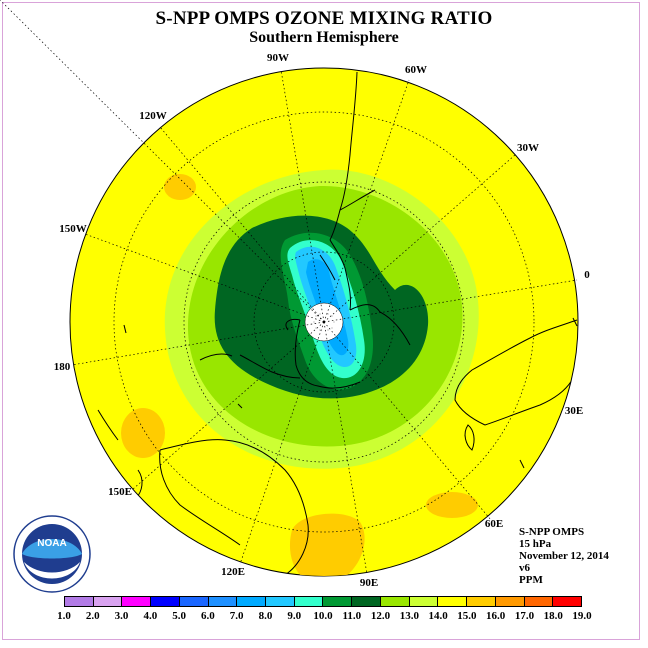 The height and width of the screenshot is (648, 648). Describe the element at coordinates (324, 18) in the screenshot. I see `map-title: S-NPP OMPS OZONE MIXING RATIO` at that location.